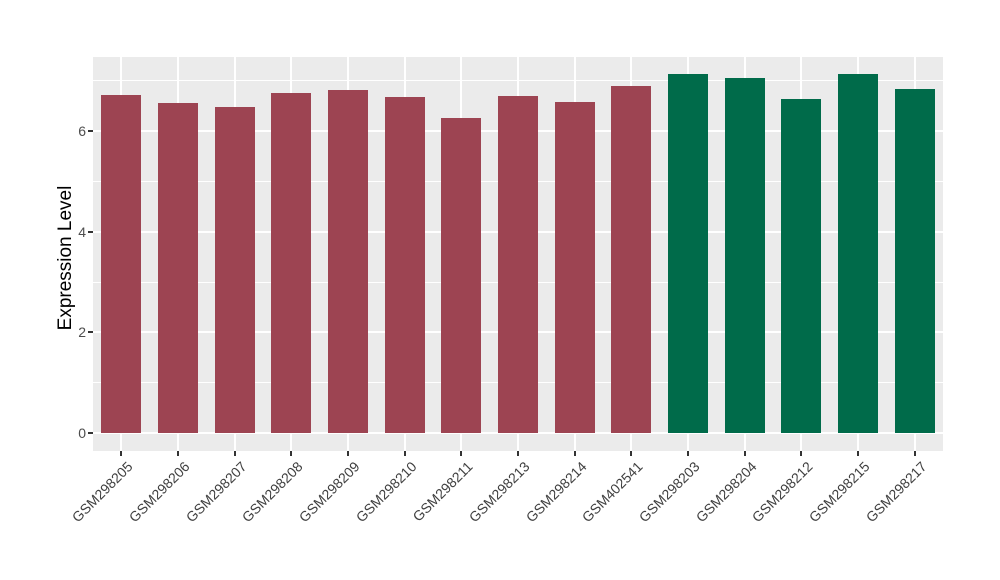  Describe the element at coordinates (82, 231) in the screenshot. I see `y-tick-label: 4` at that location.